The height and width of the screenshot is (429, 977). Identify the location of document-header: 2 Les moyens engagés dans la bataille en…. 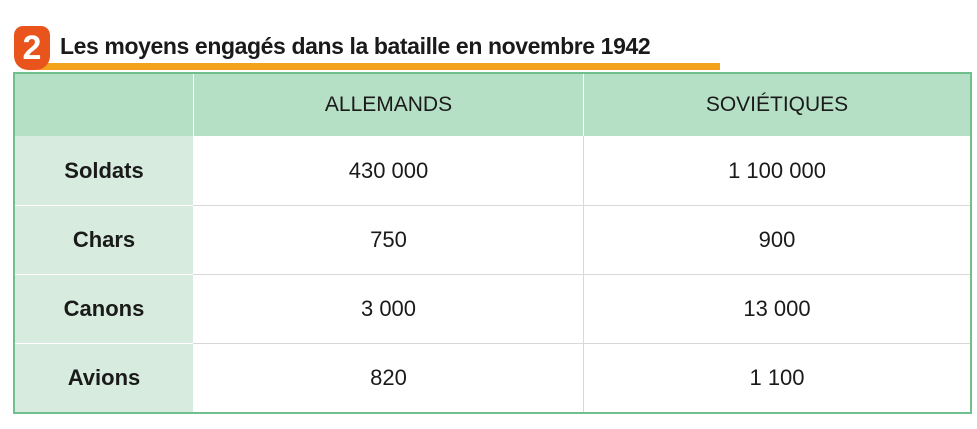
(367, 50).